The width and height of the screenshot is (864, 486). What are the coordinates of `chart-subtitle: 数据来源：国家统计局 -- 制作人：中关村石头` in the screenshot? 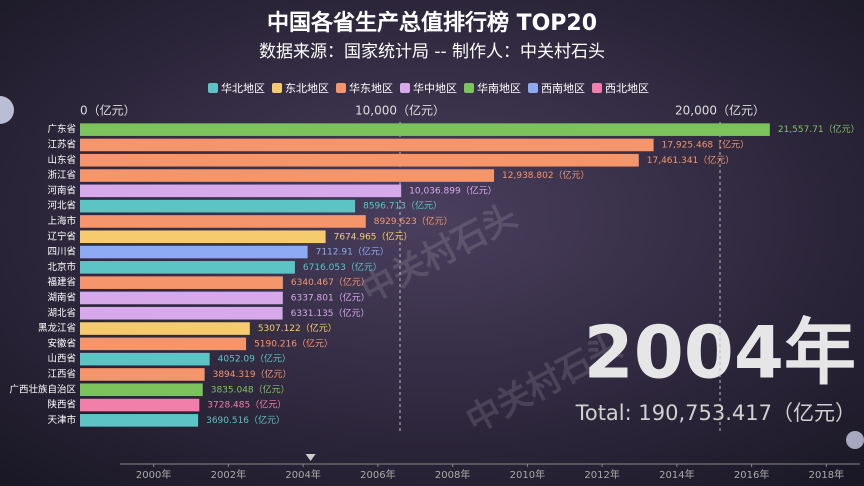 It's located at (432, 52).